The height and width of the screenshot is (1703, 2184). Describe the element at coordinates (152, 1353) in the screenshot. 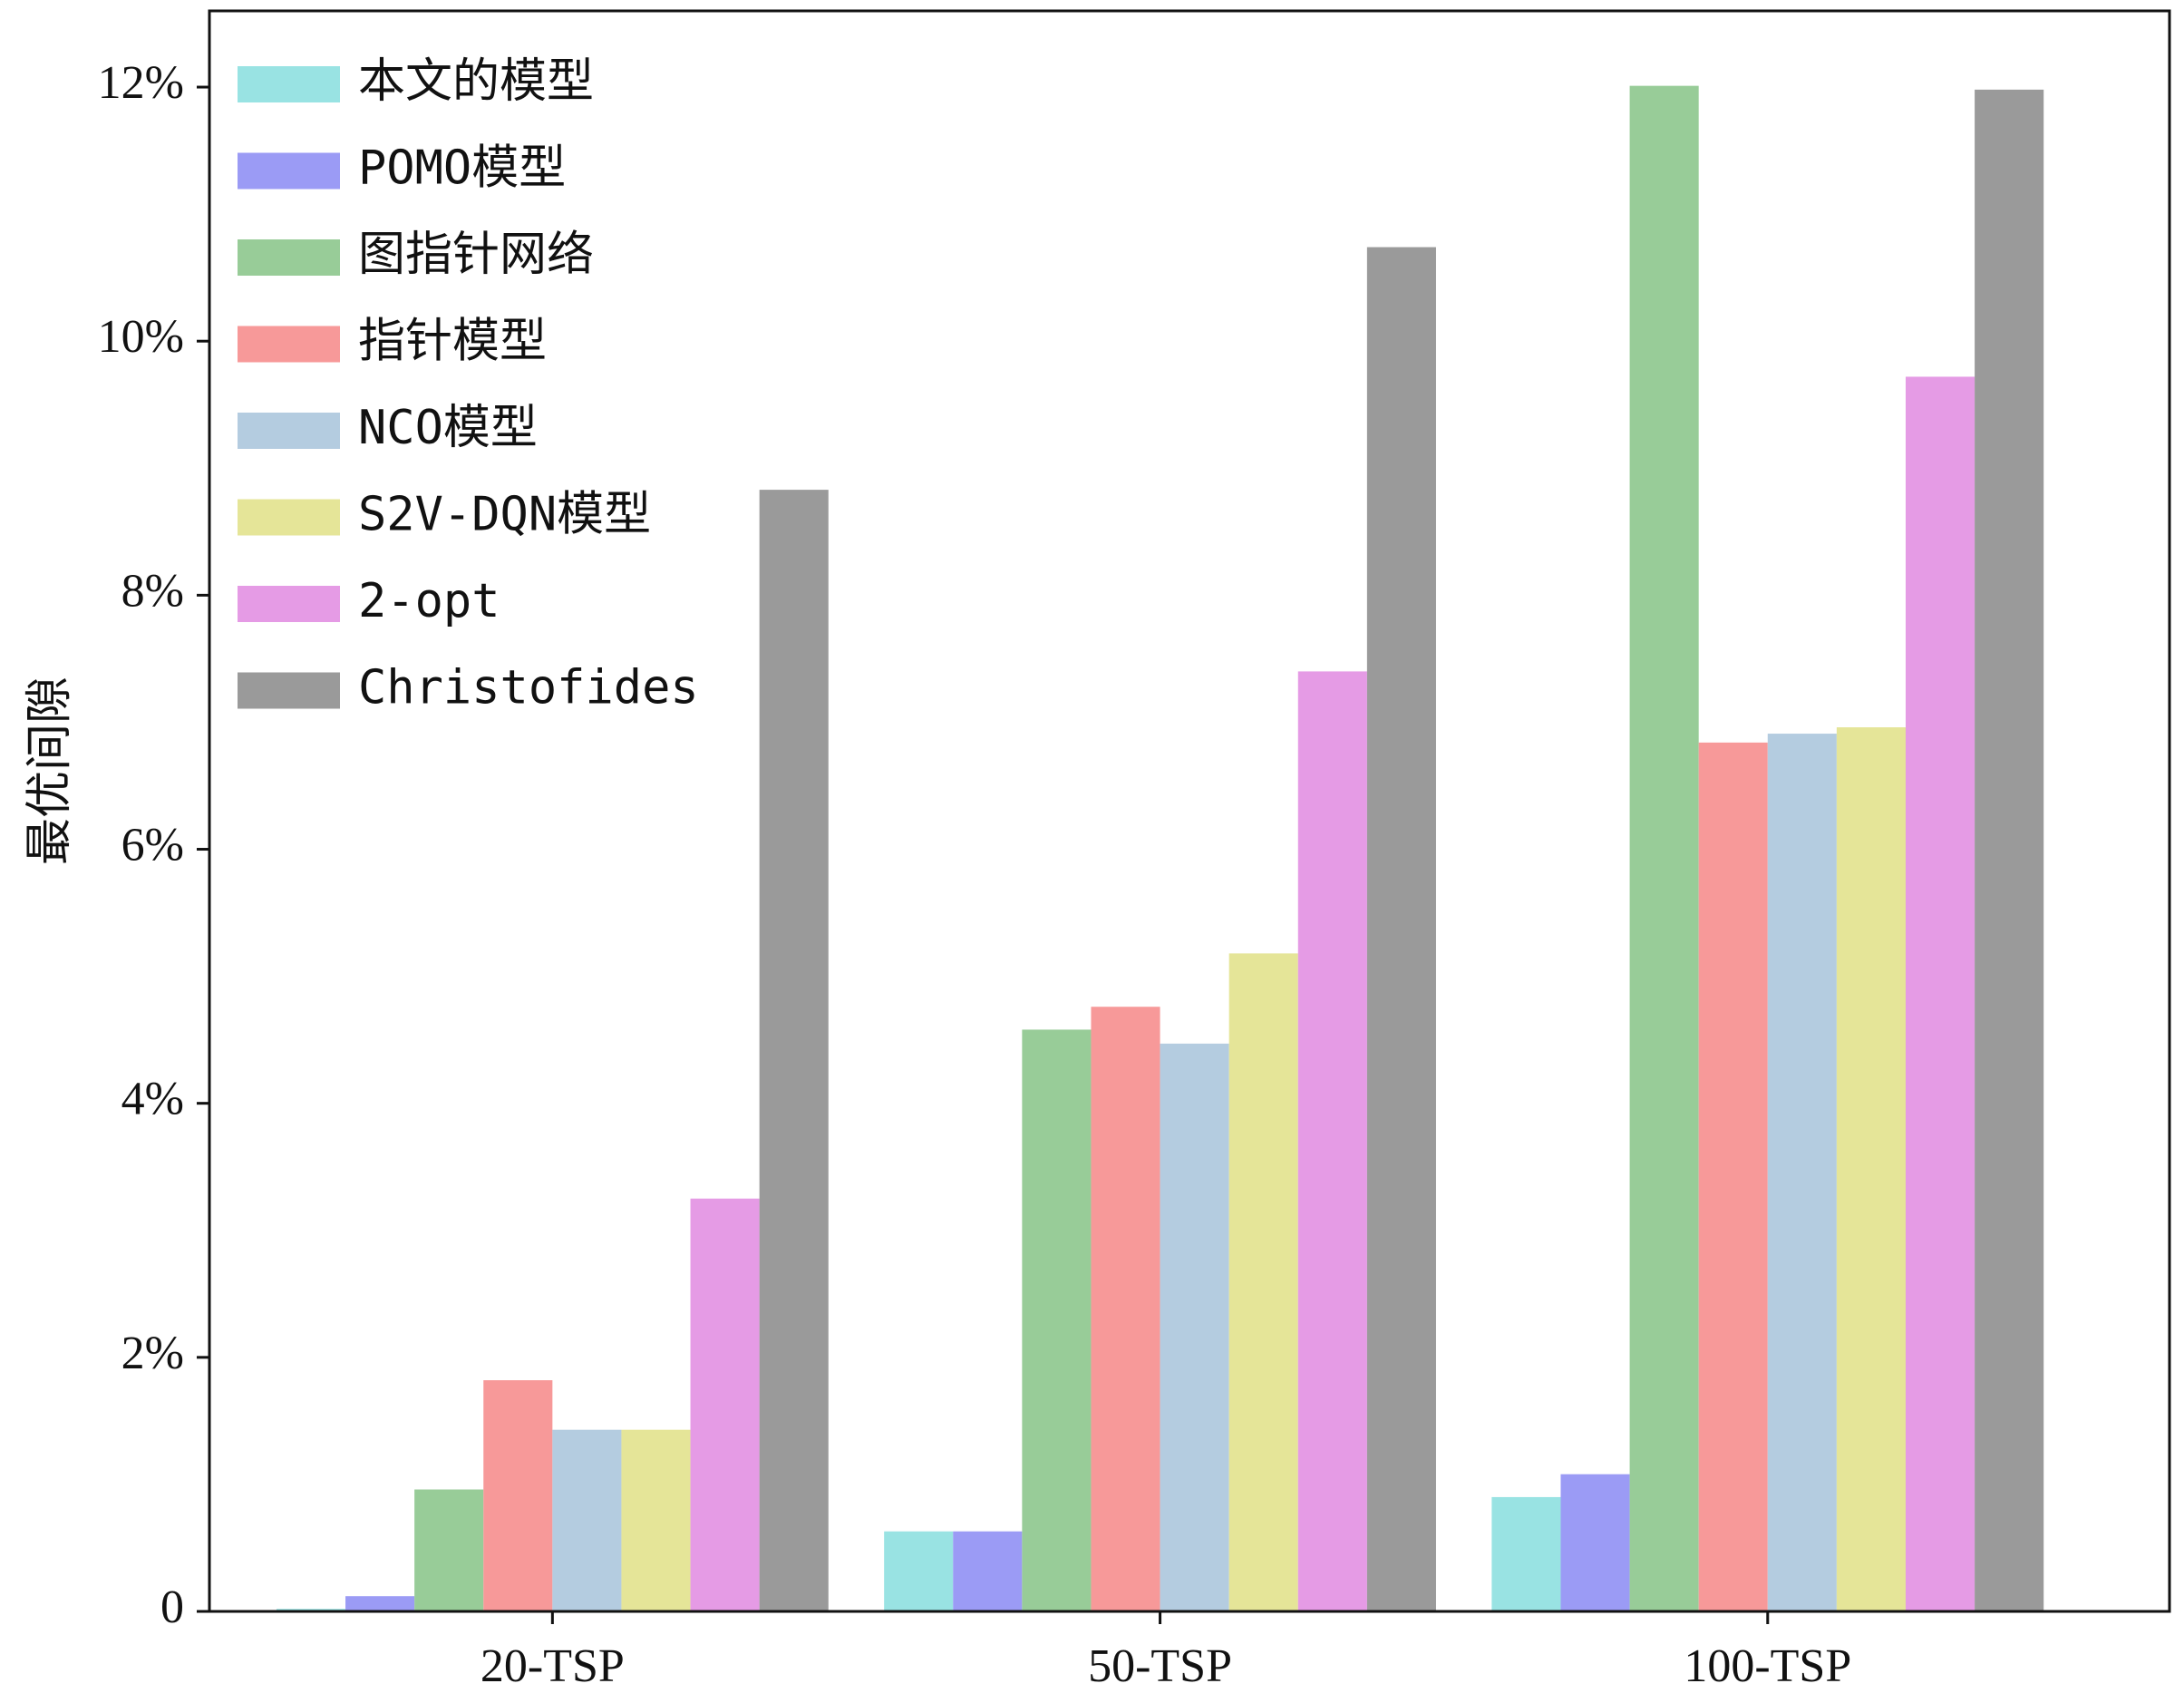

I see `y-tick-label: 2%` at that location.